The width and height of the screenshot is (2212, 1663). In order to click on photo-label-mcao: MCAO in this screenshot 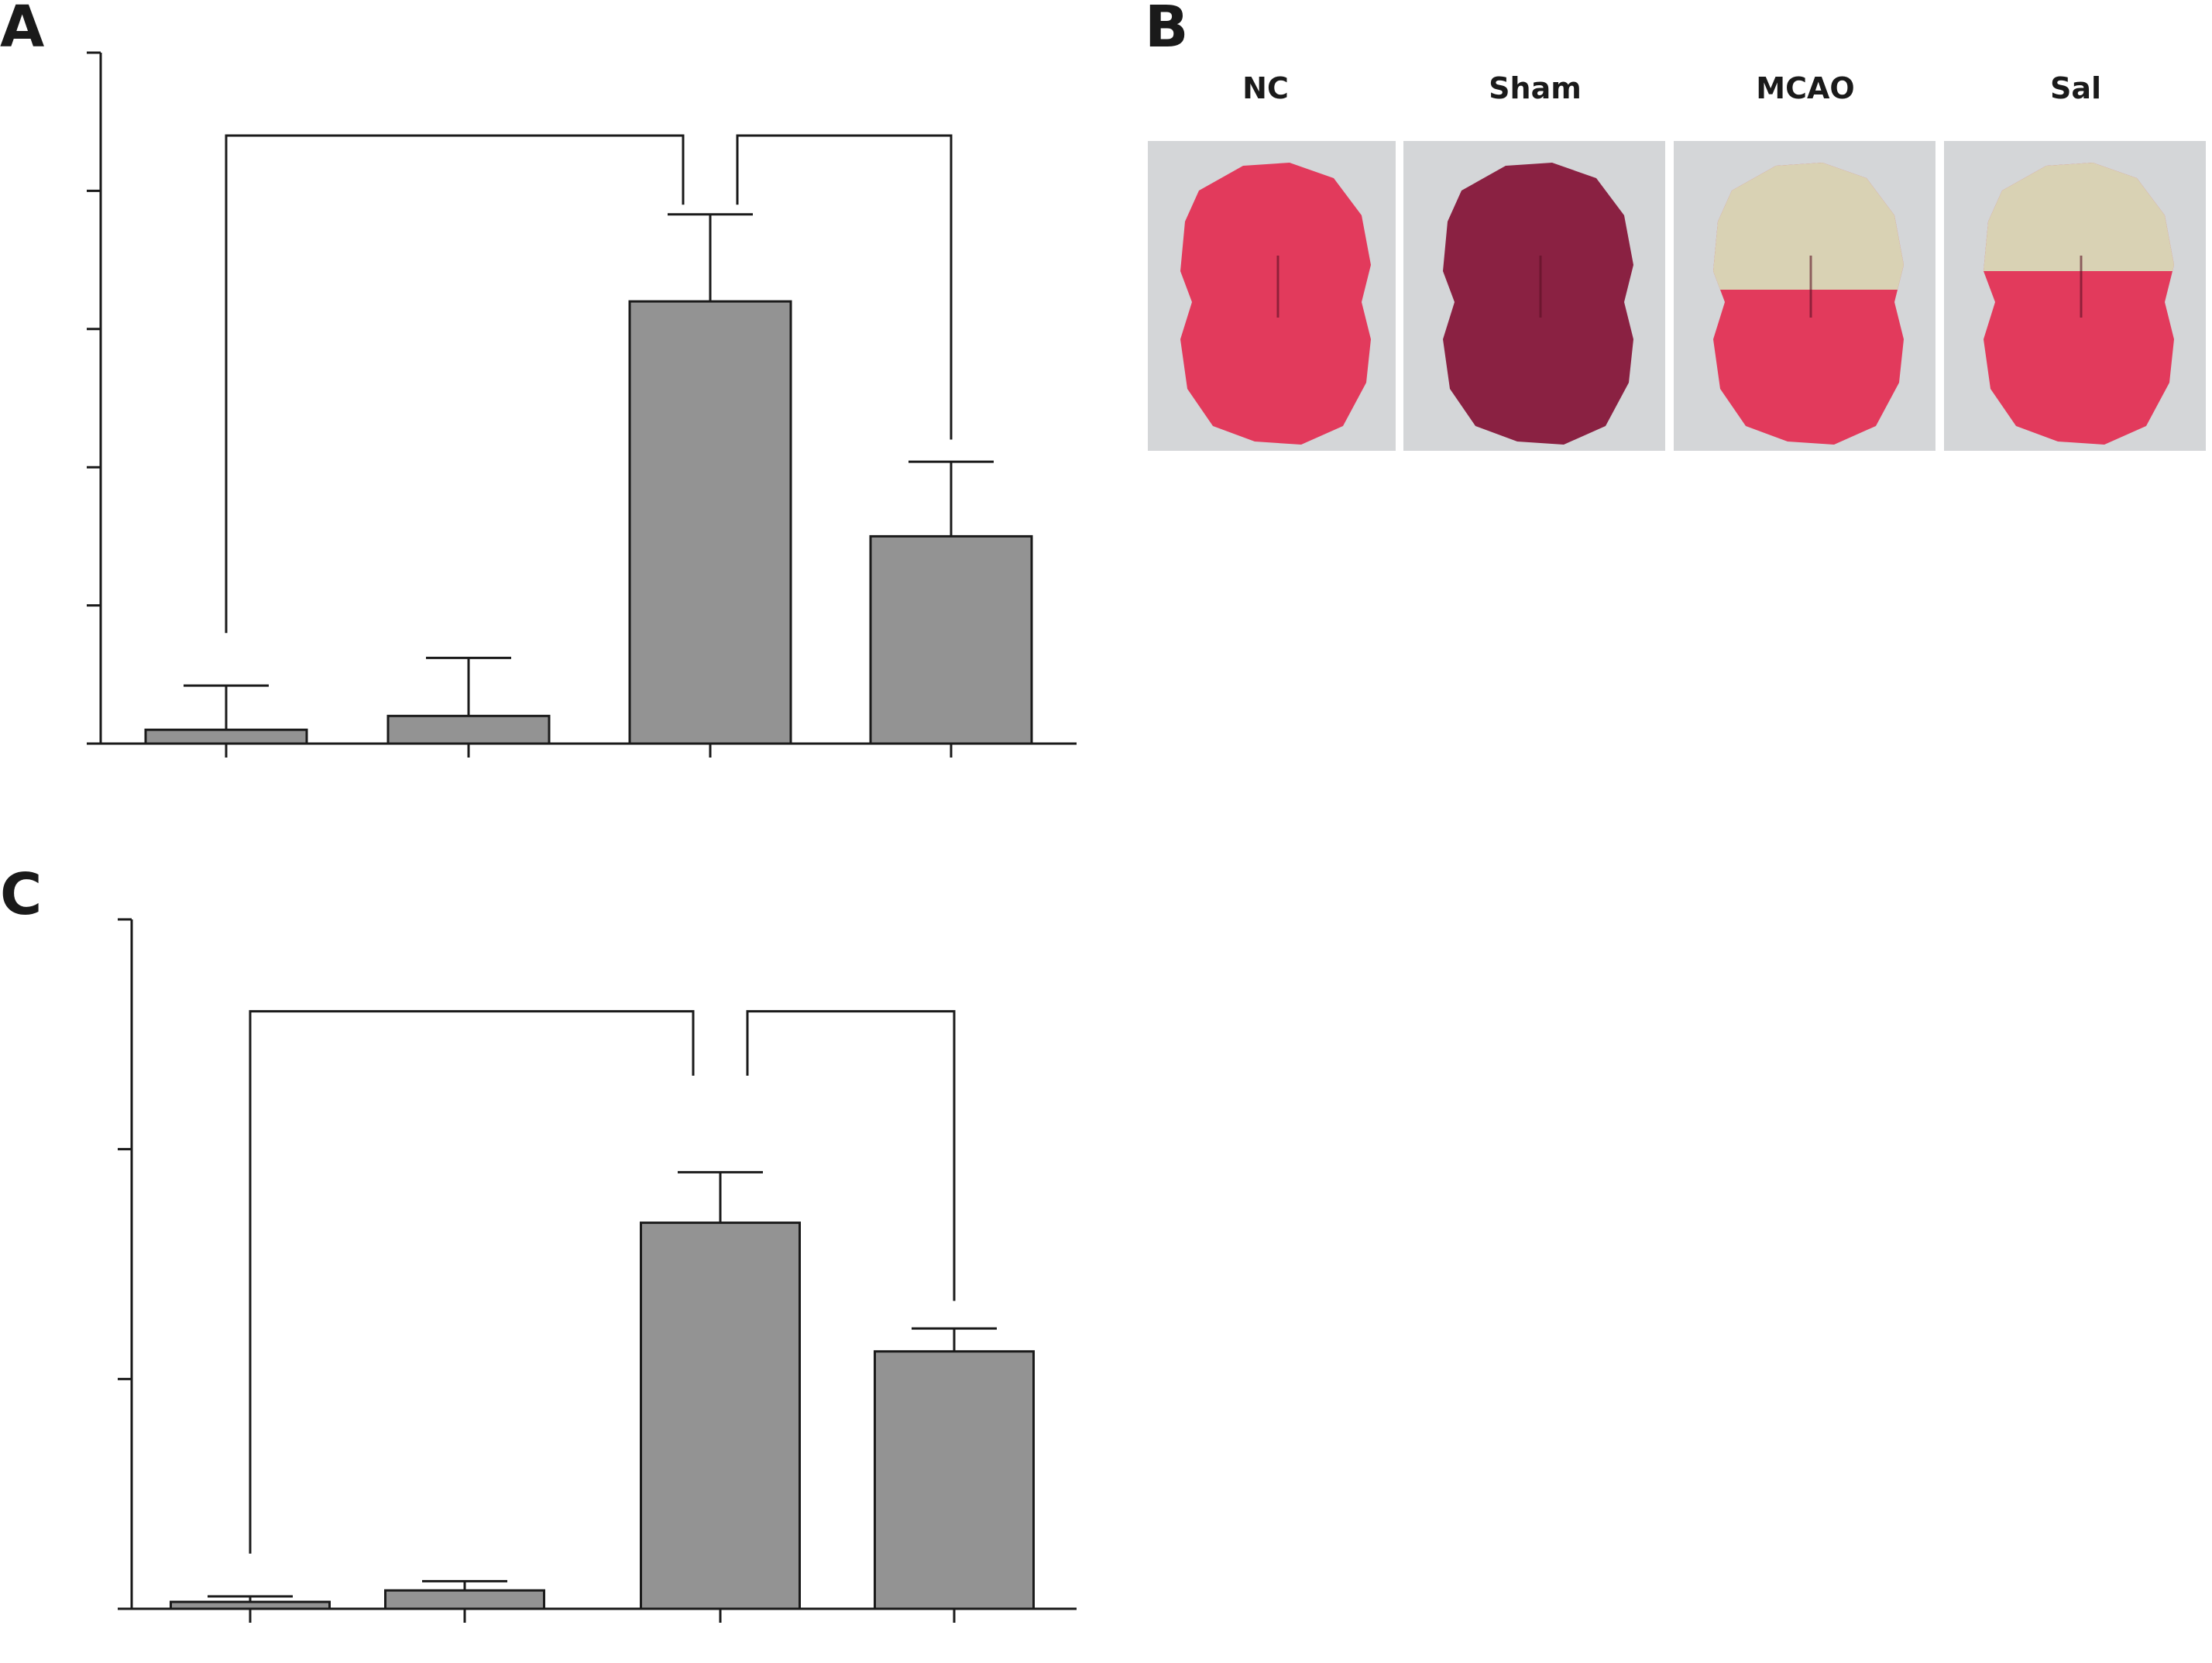, I will do `click(1806, 88)`.